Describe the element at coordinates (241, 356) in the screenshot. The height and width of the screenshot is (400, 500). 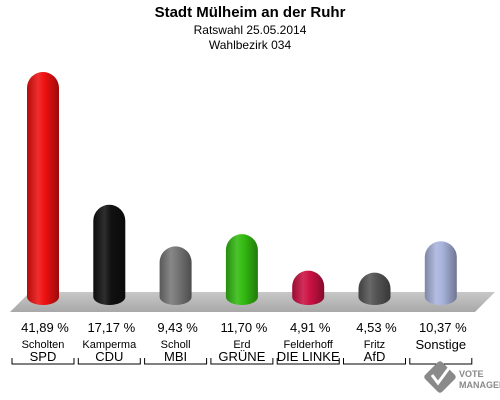
I see `category-label: GRÜNE` at that location.